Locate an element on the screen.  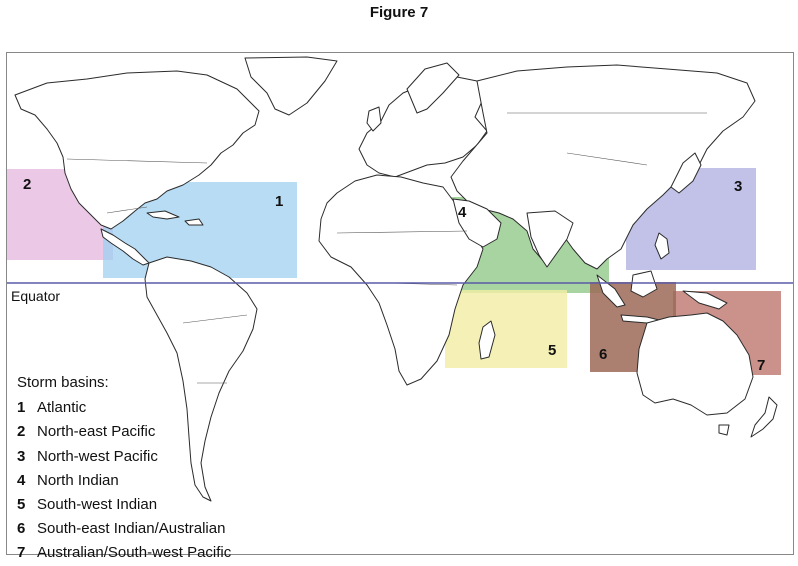
tasmania-outline is located at coordinates (724, 430).